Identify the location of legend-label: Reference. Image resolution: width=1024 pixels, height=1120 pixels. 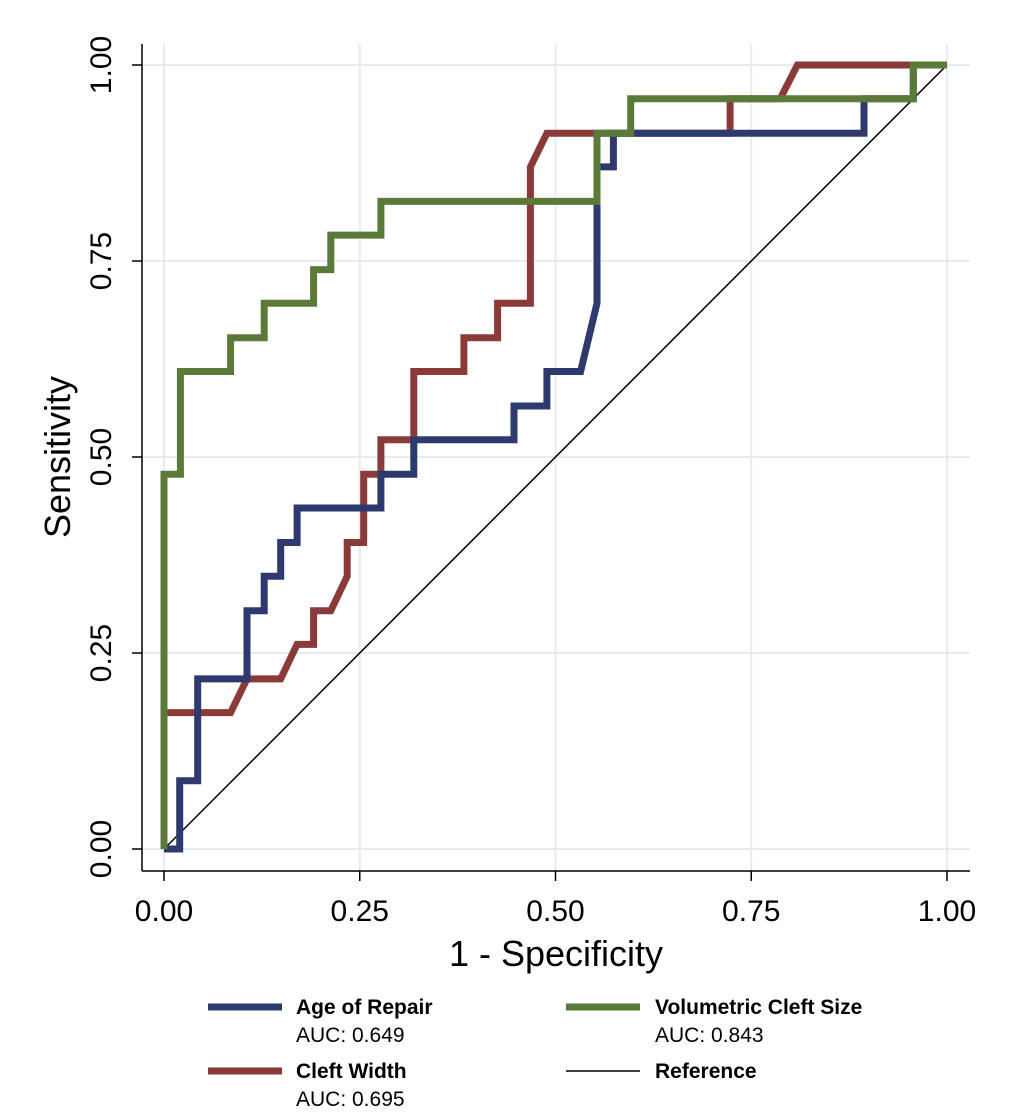
(706, 1071).